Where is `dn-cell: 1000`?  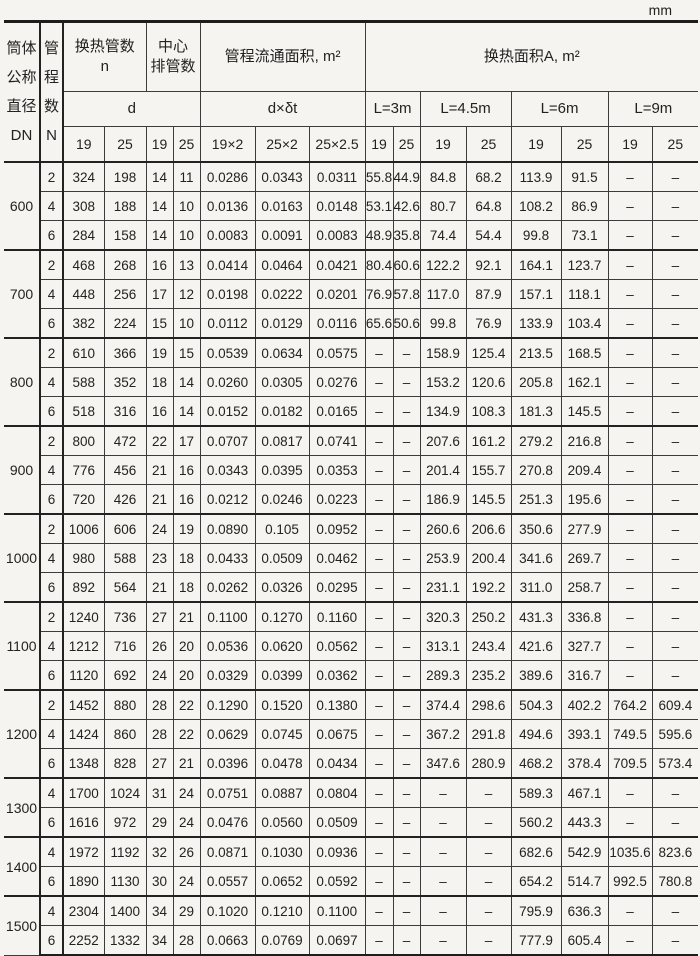 dn-cell: 1000 is located at coordinates (22, 558).